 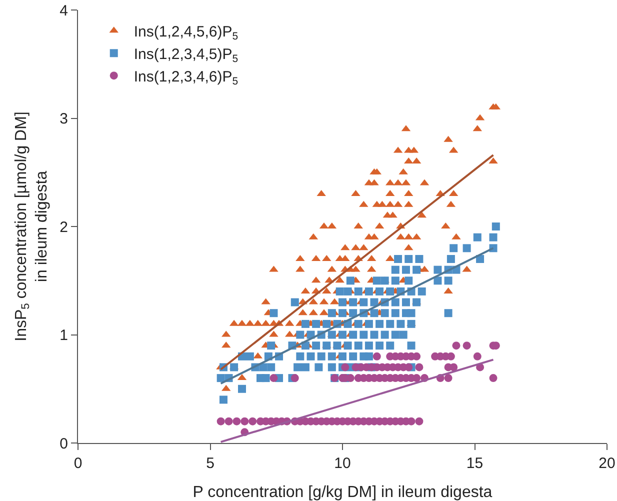 I want to click on y-tick-label: 2, so click(x=64, y=227).